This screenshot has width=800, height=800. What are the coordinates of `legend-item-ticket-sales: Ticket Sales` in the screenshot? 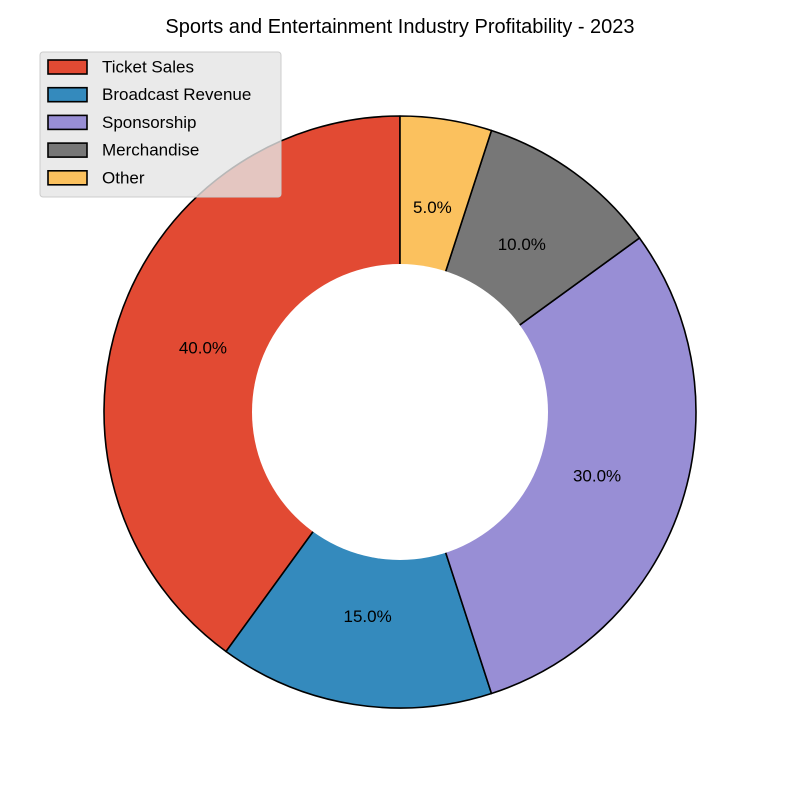 It's located at (120, 67).